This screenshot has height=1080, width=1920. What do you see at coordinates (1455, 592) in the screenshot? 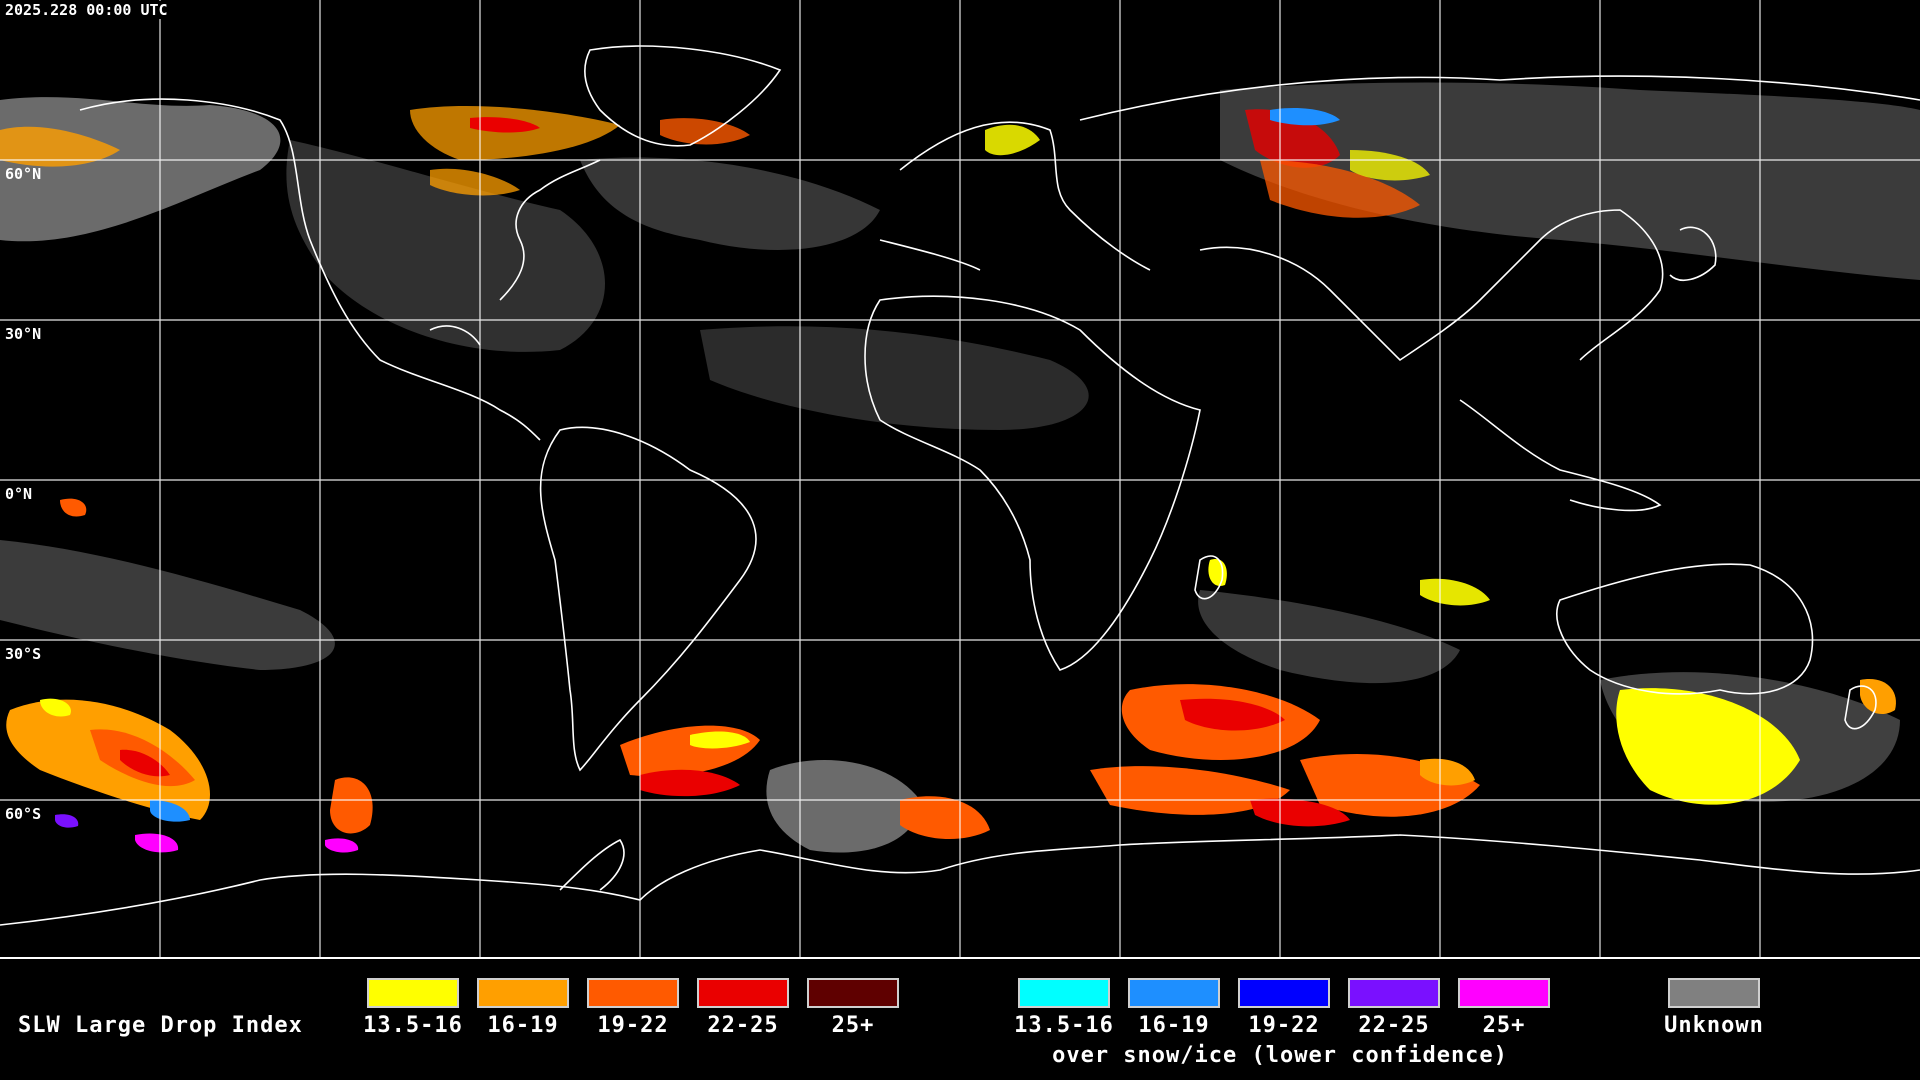
I see `slw-region-indian-ocean-yellow` at bounding box center [1455, 592].